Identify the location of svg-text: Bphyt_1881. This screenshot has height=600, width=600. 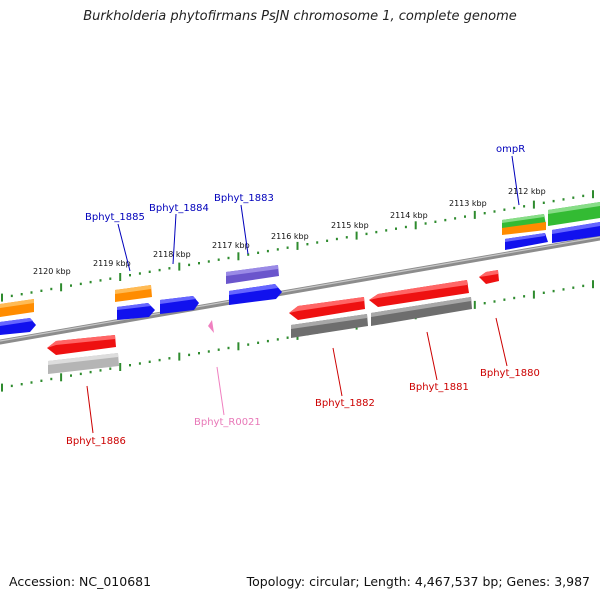
(439, 387).